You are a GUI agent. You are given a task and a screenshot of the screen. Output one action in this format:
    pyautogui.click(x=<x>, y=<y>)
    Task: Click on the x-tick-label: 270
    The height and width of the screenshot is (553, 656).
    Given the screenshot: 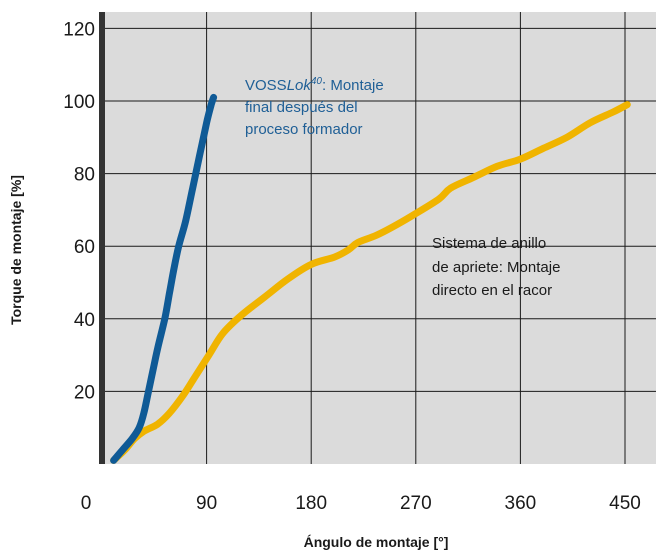 What is the action you would take?
    pyautogui.click(x=416, y=503)
    